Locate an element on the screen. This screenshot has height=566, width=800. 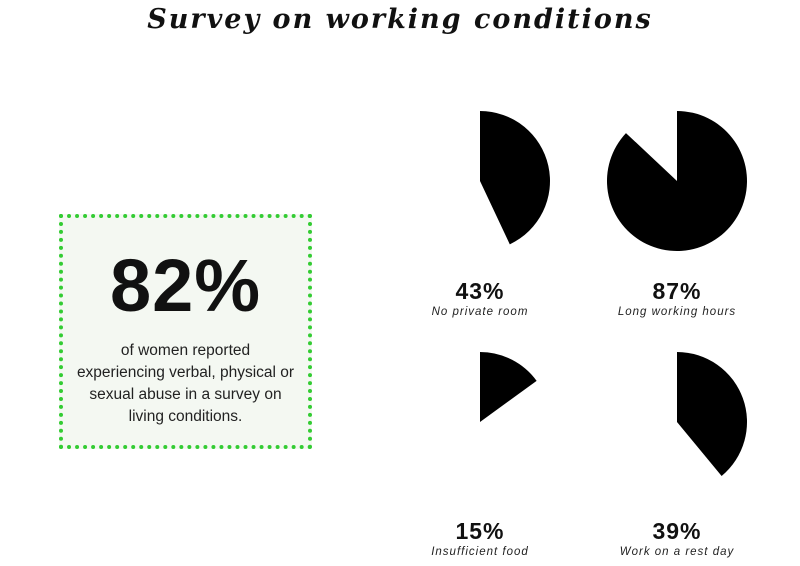
pie-slice-no-private-room is located at coordinates (515, 178).